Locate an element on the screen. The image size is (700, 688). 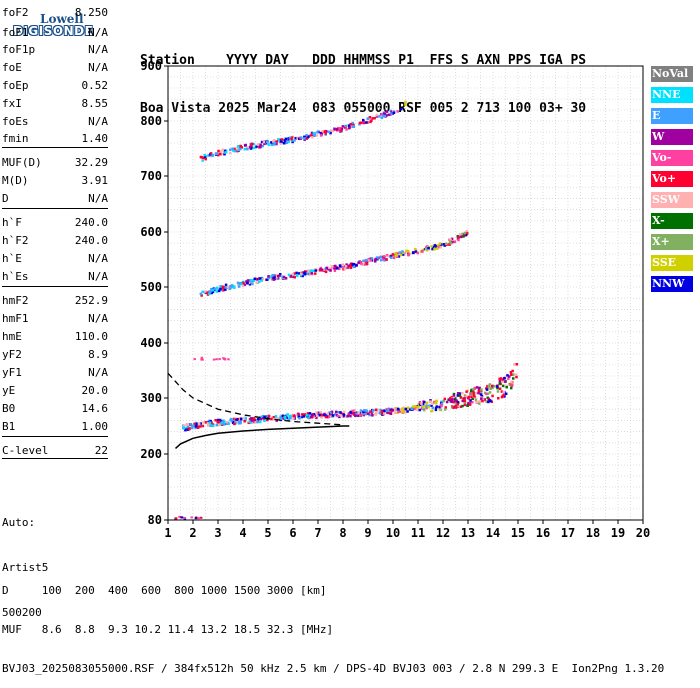
logo-digisonde: DIGISONDE is located at coordinates (53, 31).